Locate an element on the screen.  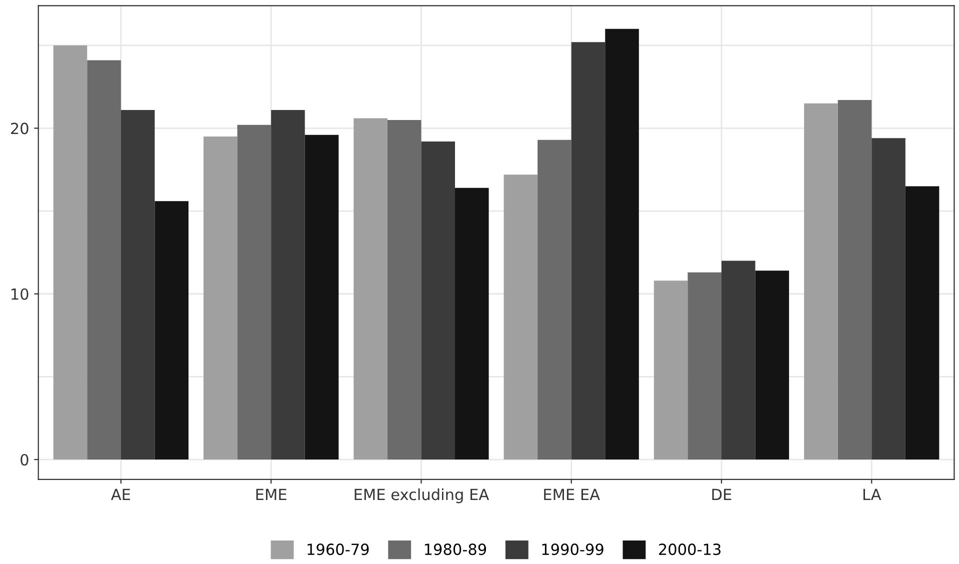
x-tick-label: AE is located at coordinates (120, 494).